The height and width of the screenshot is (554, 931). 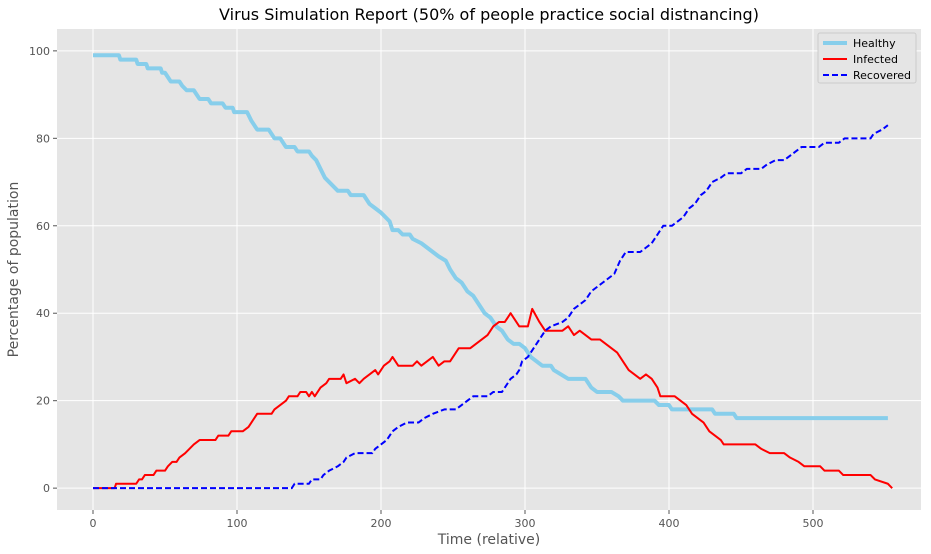 What do you see at coordinates (14, 270) in the screenshot?
I see `y-axis-label: Percentage of population` at bounding box center [14, 270].